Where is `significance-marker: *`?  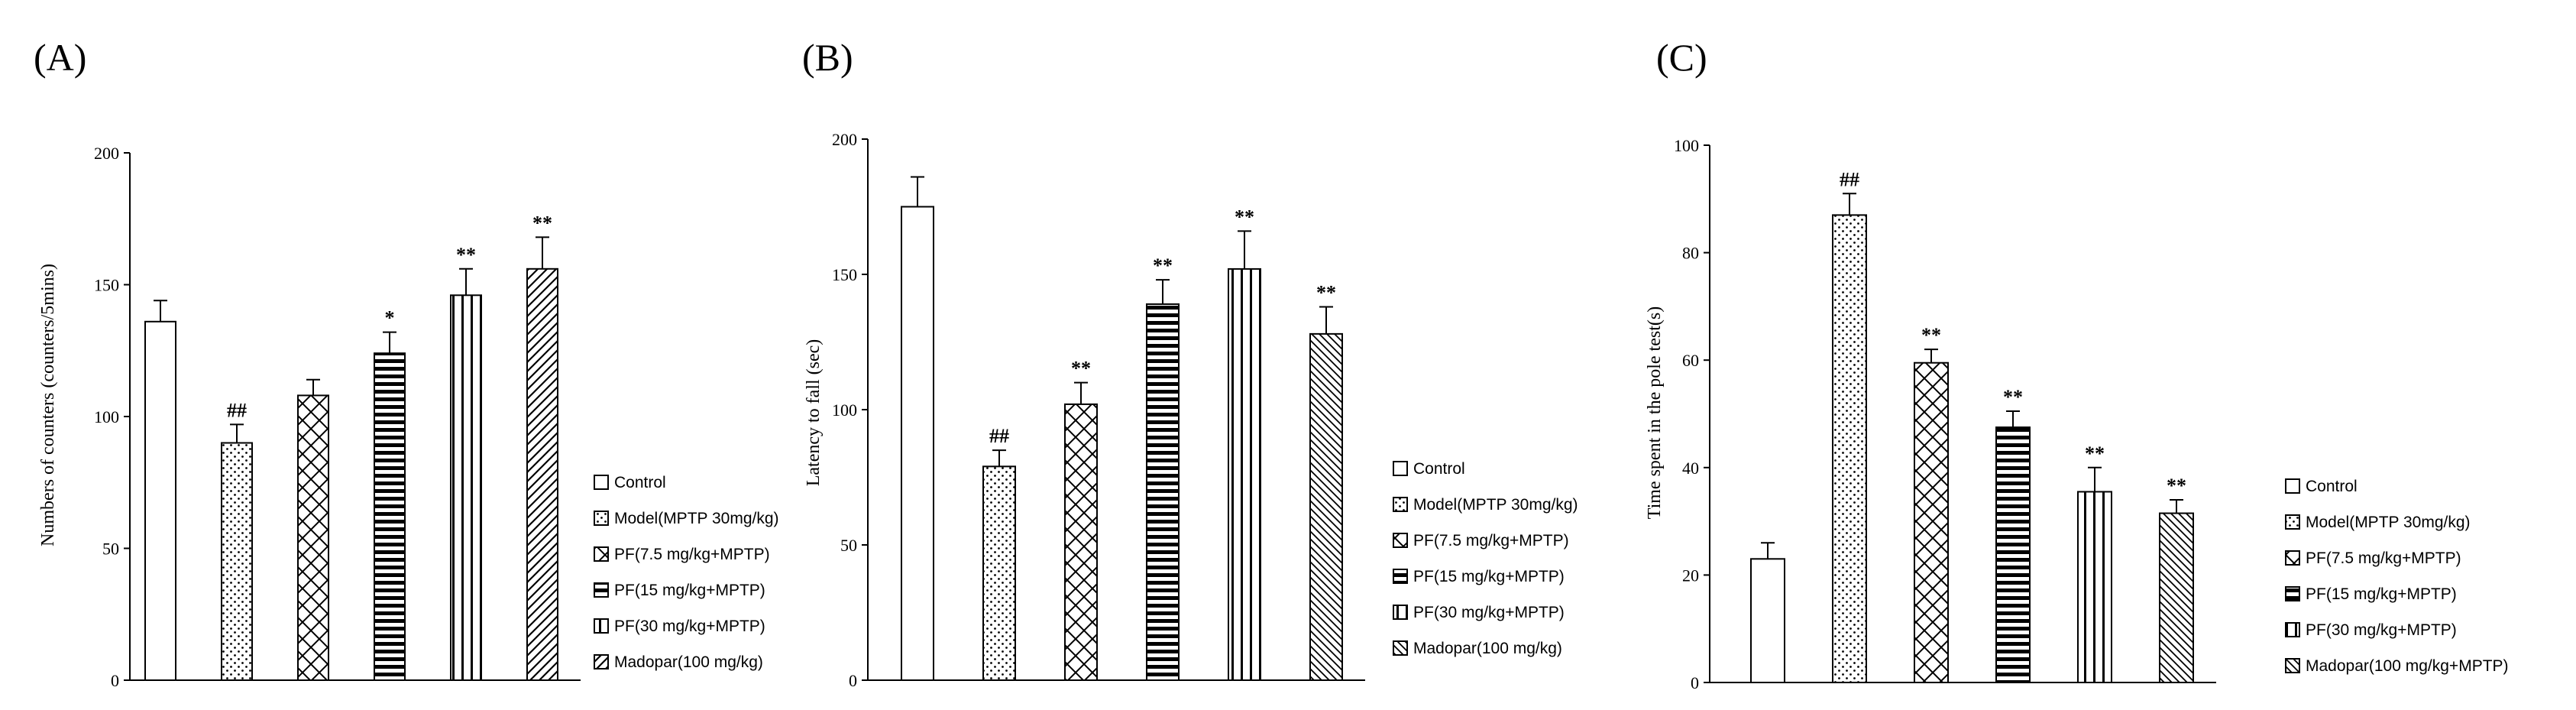 significance-marker: * is located at coordinates (390, 318).